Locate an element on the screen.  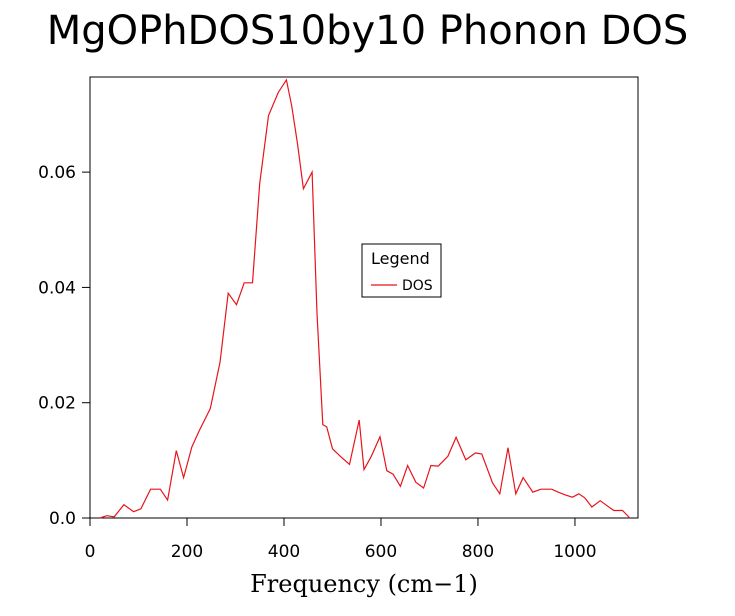
y-tick-label: 0.04 is located at coordinates (57, 288).